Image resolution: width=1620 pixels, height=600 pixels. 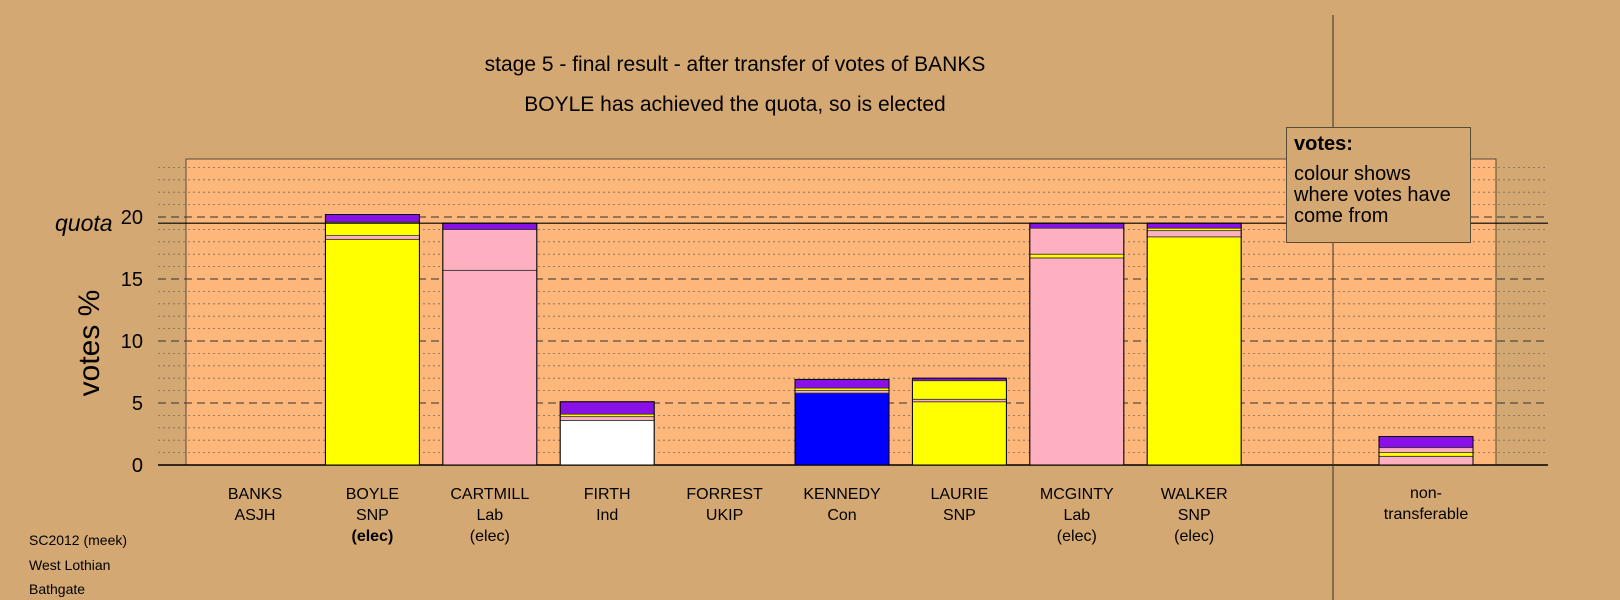 What do you see at coordinates (959, 505) in the screenshot?
I see `candidate-label-laurie: LAURIE SNP` at bounding box center [959, 505].